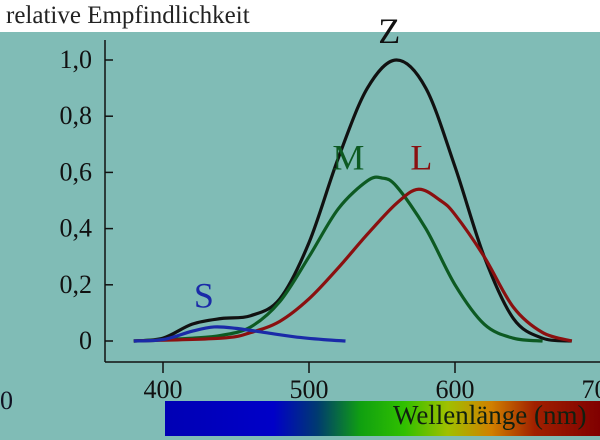  What do you see at coordinates (163, 389) in the screenshot?
I see `x-tick-label: 400` at bounding box center [163, 389].